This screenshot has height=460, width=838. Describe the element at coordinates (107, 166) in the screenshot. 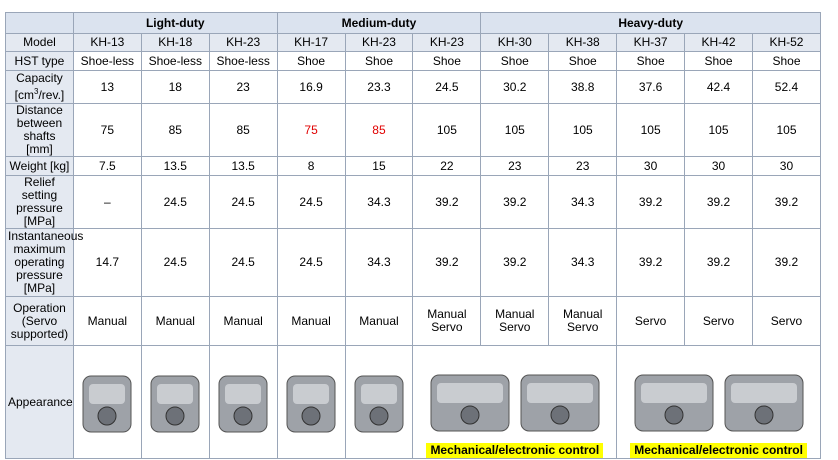

I see `cell: 7.5` at that location.